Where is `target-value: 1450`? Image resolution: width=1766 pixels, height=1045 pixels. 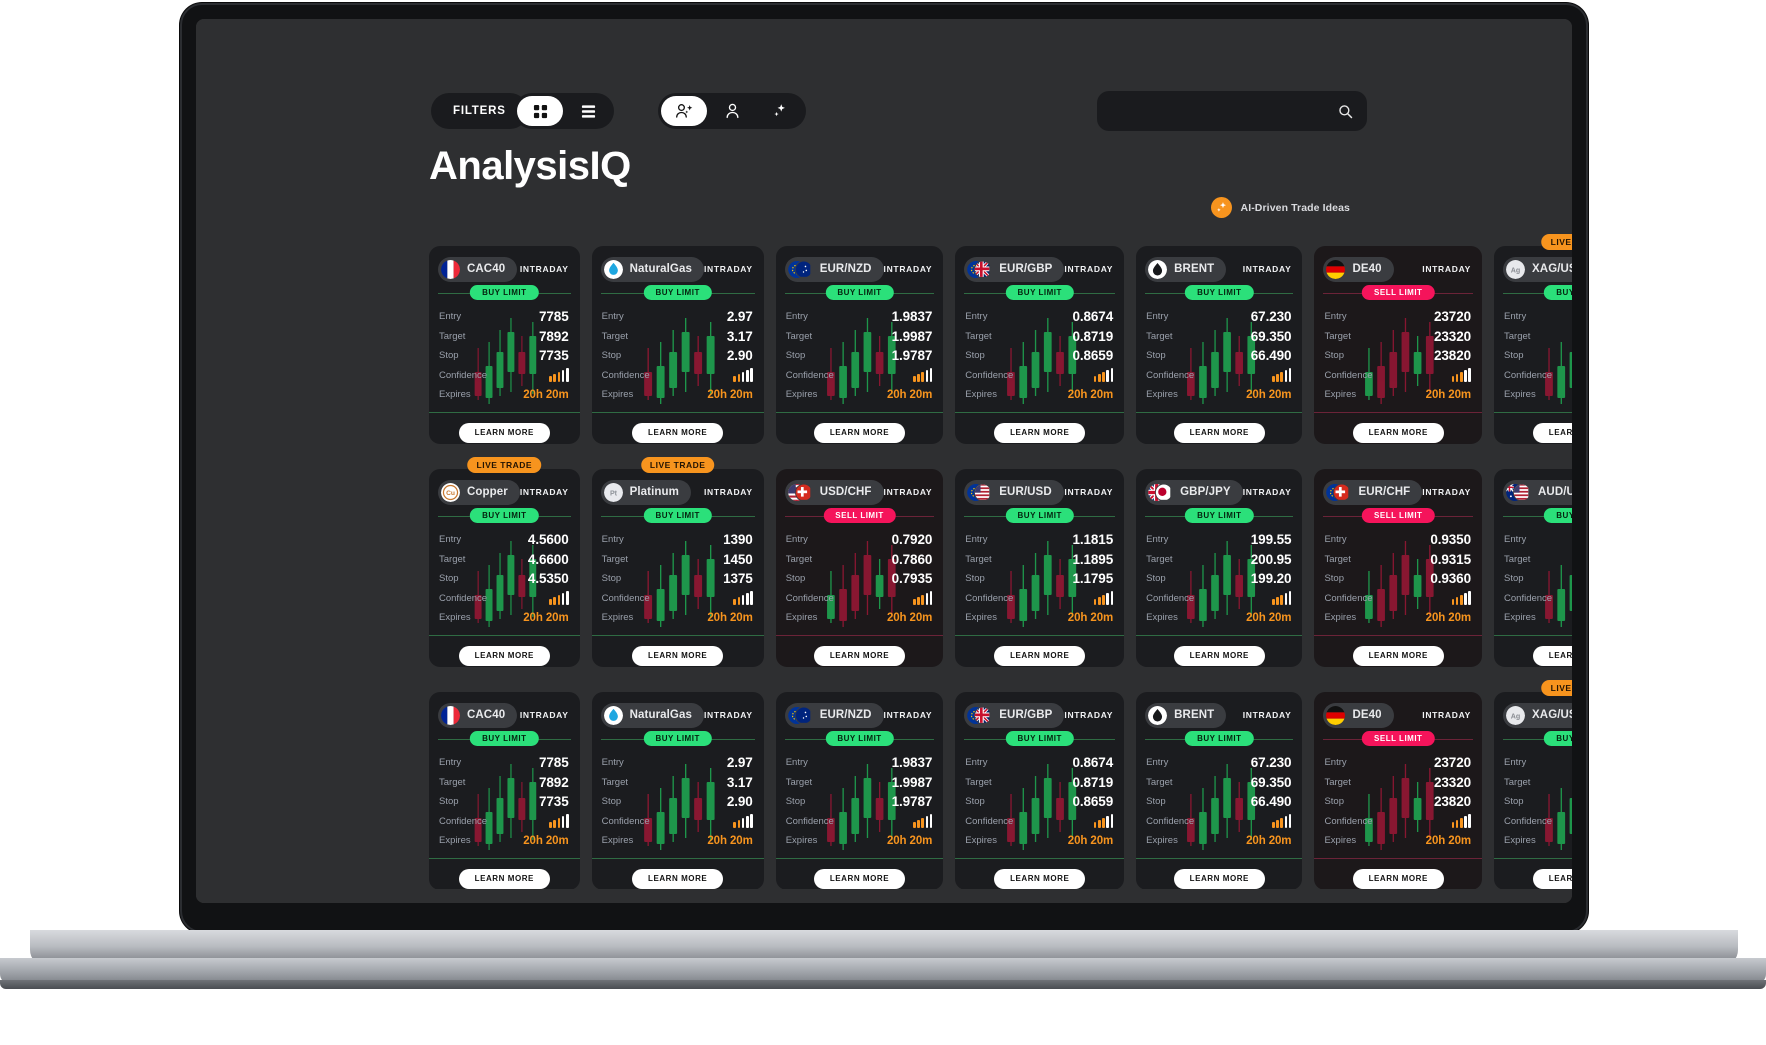 target-value: 1450 is located at coordinates (738, 559).